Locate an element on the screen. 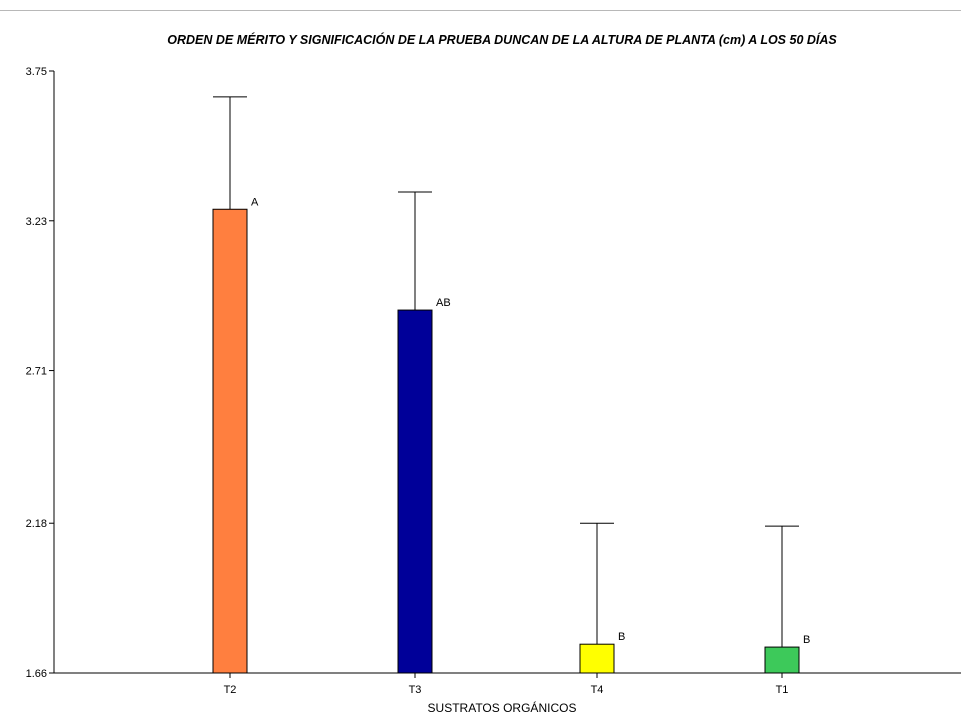 This screenshot has width=961, height=720. significance-label-T4: B is located at coordinates (621, 637).